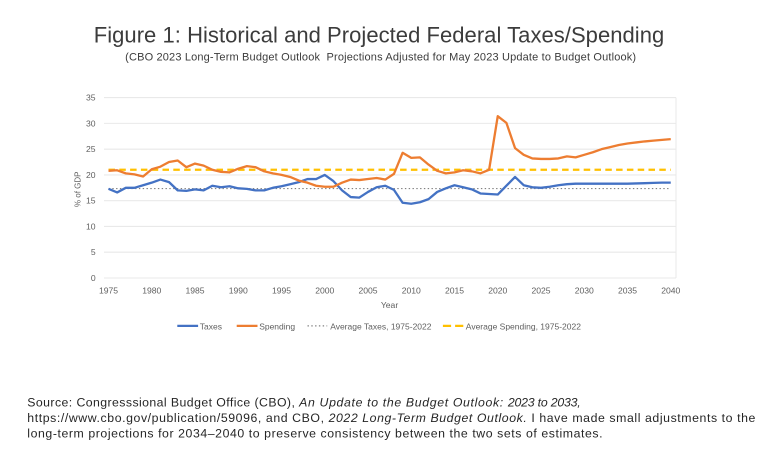  I want to click on svg-text: 15, so click(91, 201).